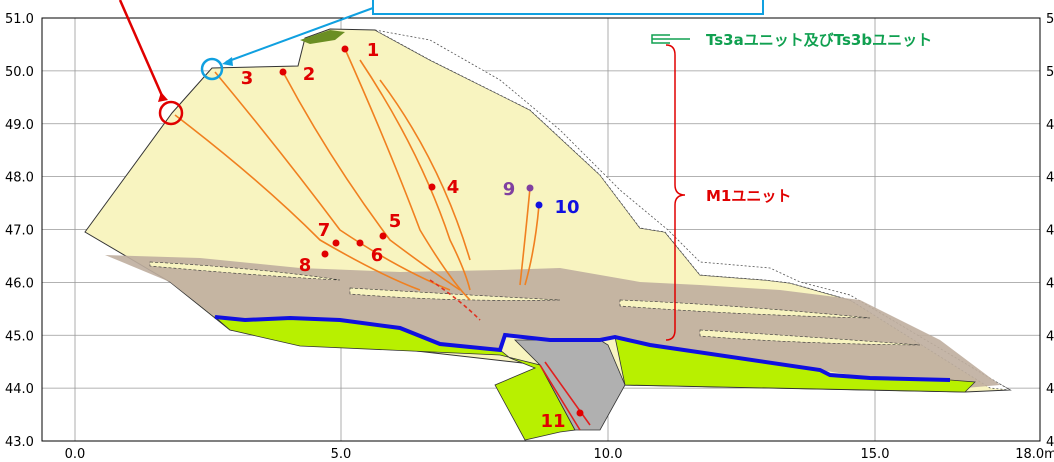 This screenshot has width=1054, height=462. Describe the element at coordinates (819, 40) in the screenshot. I see `upper-unit-label: Ts3aユニット及びTs3bユニット` at that location.